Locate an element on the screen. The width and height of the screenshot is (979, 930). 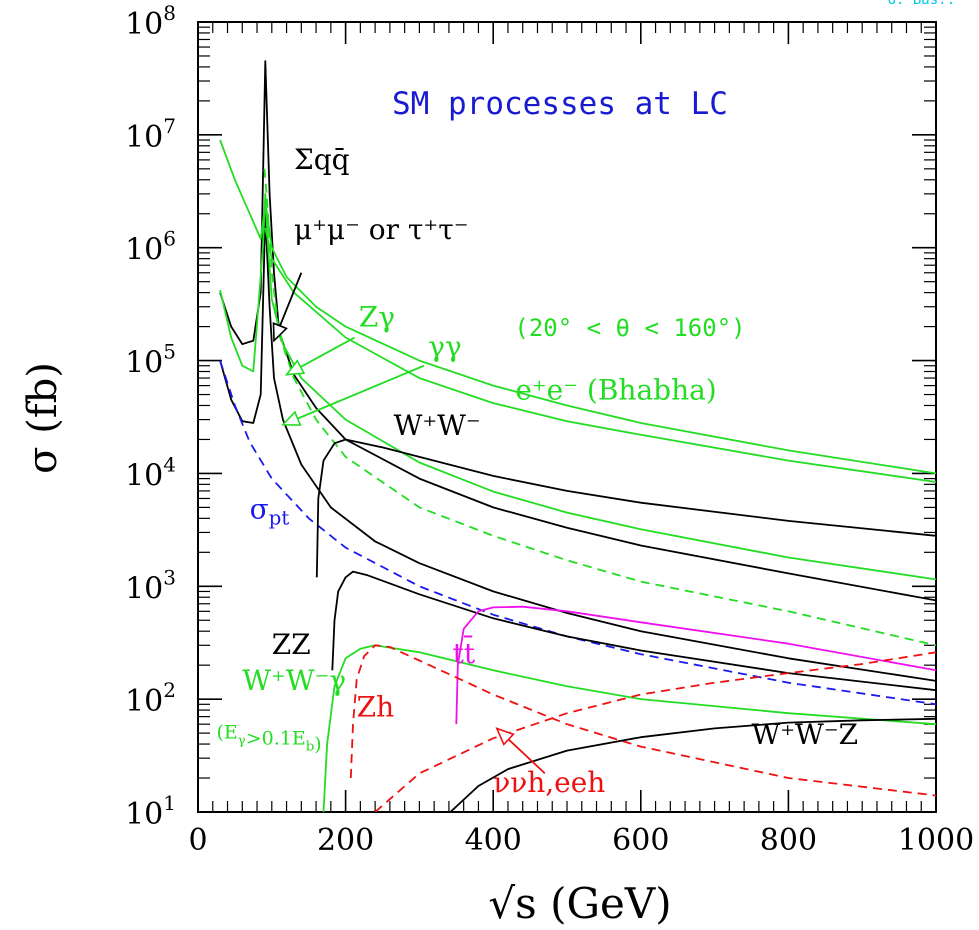
mumu-pointer-arrow-head is located at coordinates (280, 332).